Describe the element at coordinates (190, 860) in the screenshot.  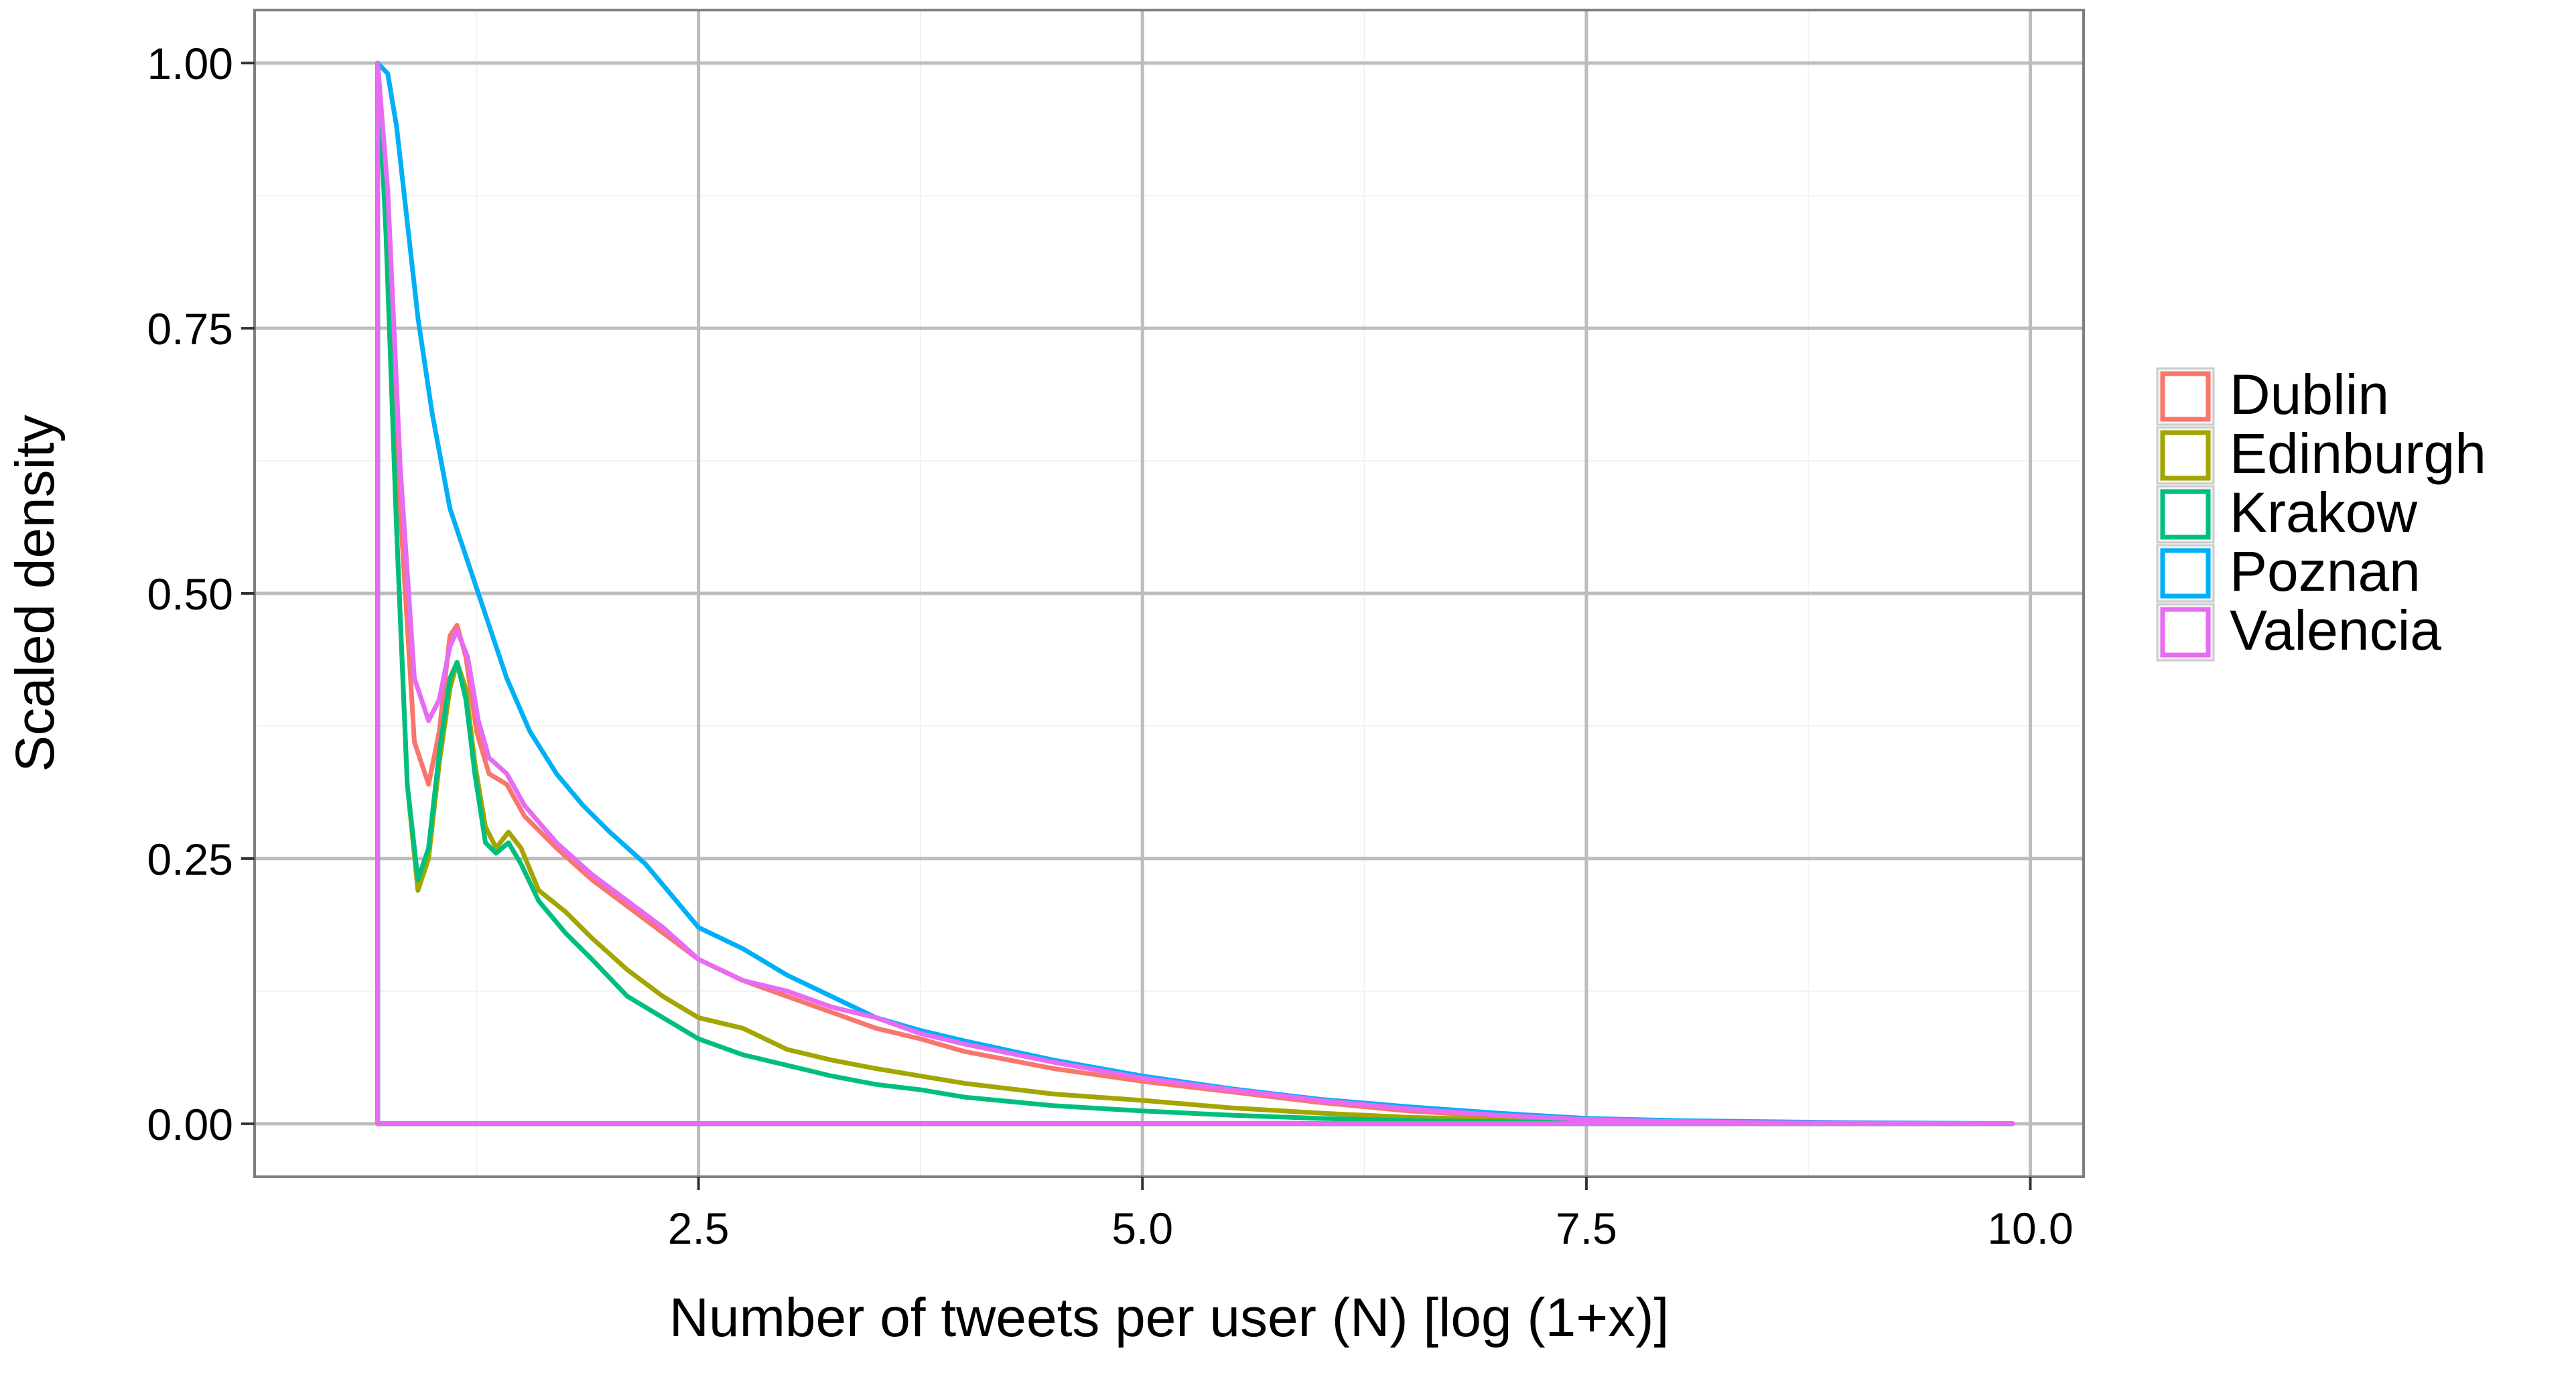
I see `y-tick-label: 0.25` at that location.